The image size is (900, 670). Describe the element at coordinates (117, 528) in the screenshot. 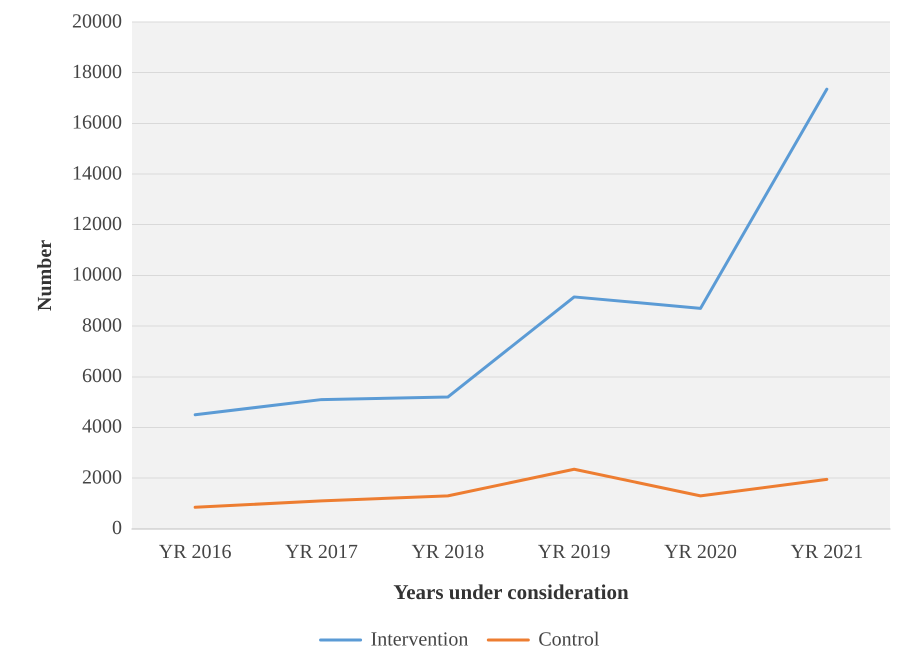

I see `y-tick-label: 0` at that location.